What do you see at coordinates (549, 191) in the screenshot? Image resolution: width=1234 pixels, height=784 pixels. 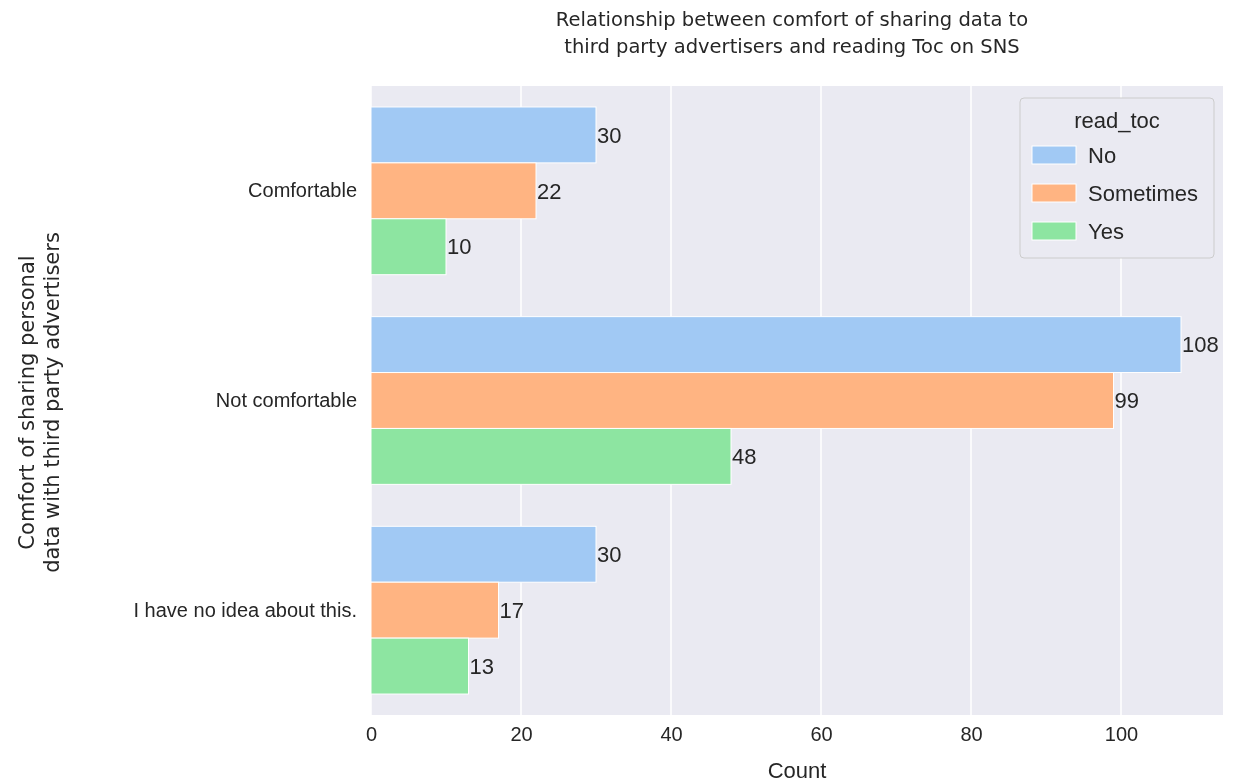 I see `data-label: 22` at bounding box center [549, 191].